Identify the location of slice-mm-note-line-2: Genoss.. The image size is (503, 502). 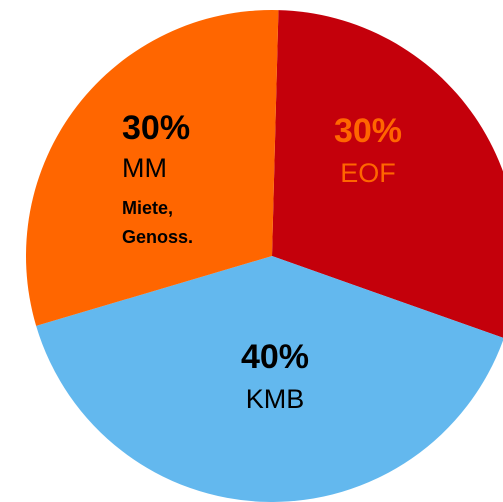
(157, 237).